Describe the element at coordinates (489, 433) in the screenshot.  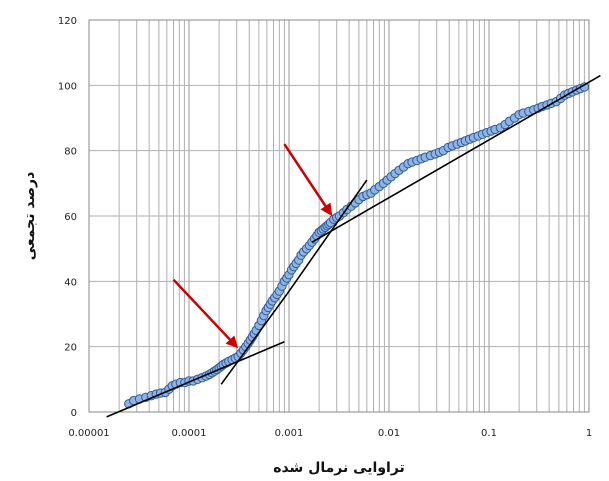
I see `x-tick-label: 0.1` at that location.